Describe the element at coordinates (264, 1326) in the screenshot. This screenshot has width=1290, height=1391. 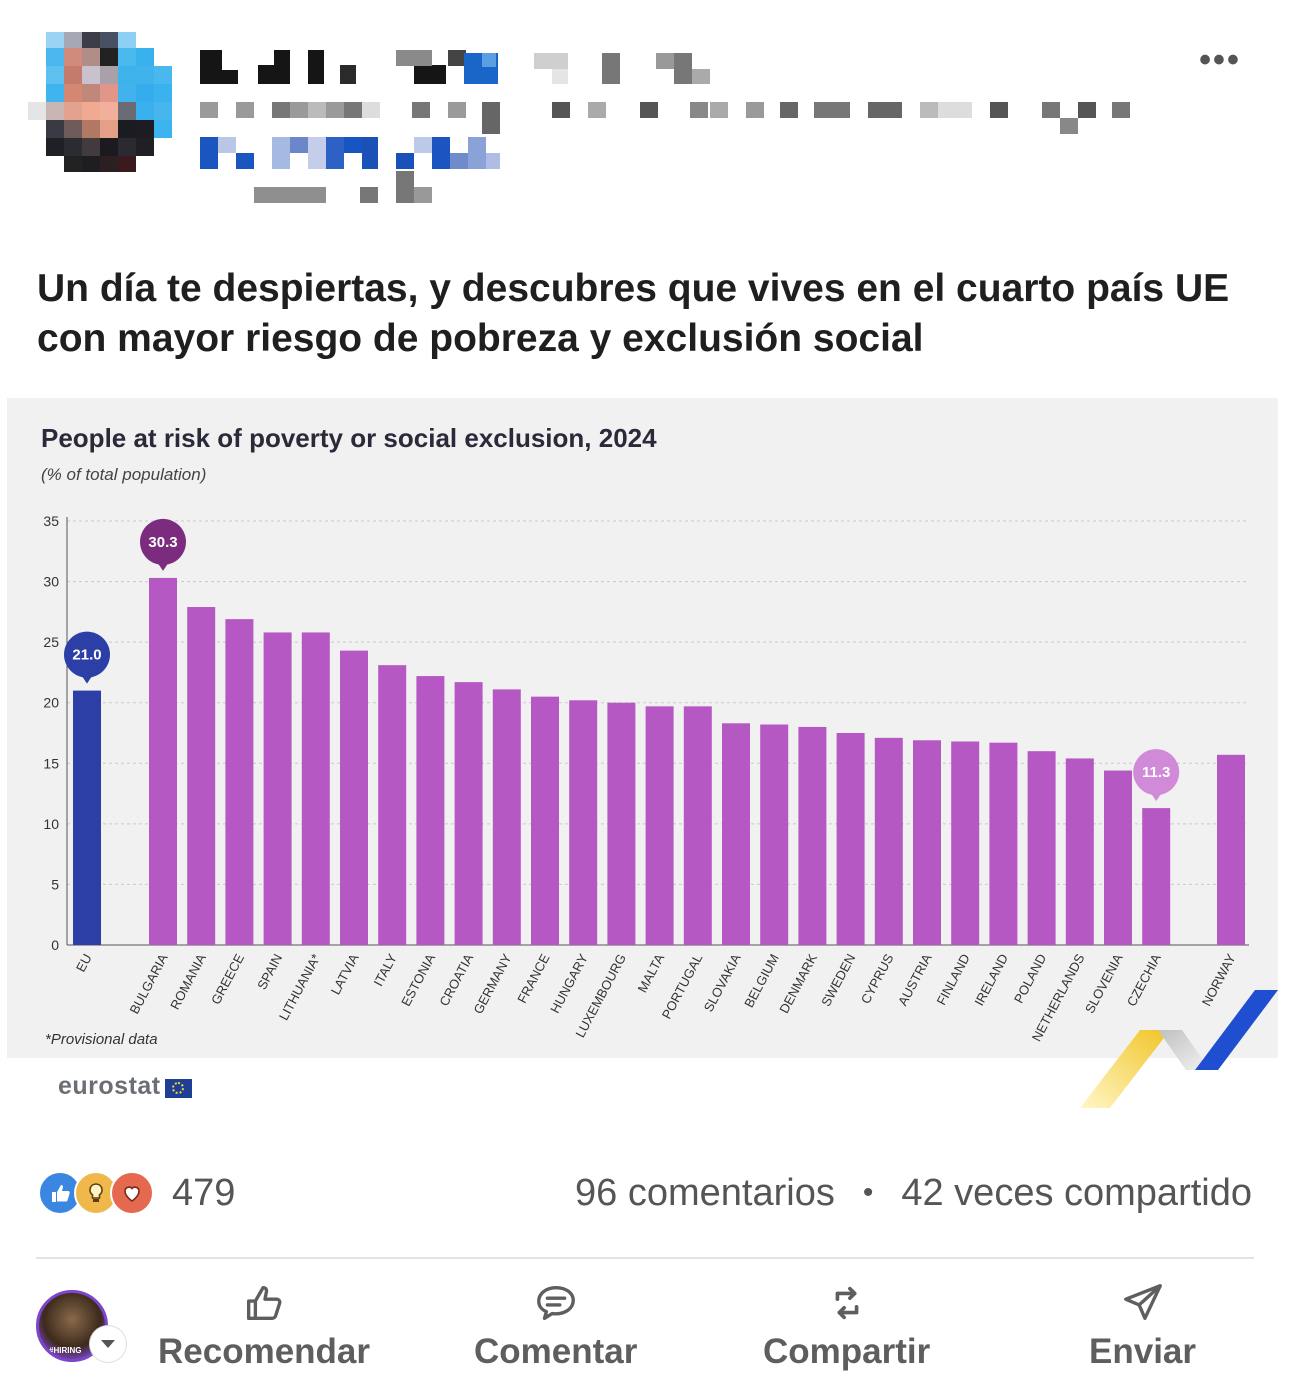
I see `recommend-button: Recomendar` at that location.